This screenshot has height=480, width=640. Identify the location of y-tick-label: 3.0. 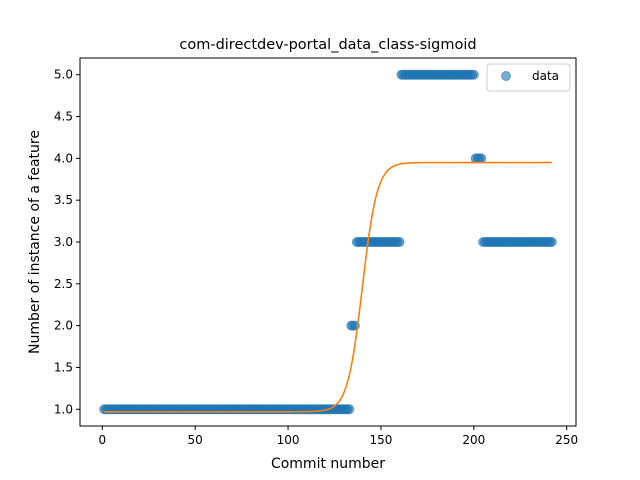
(63, 242).